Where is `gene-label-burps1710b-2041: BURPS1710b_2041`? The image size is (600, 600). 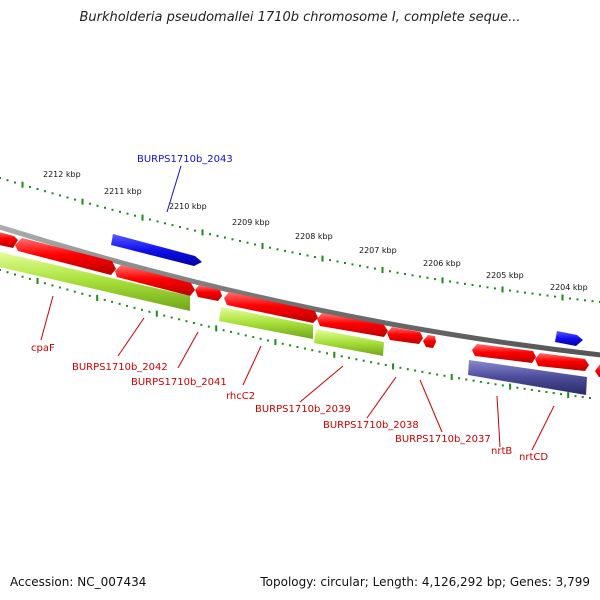 gene-label-burps1710b-2041: BURPS1710b_2041 is located at coordinates (179, 382).